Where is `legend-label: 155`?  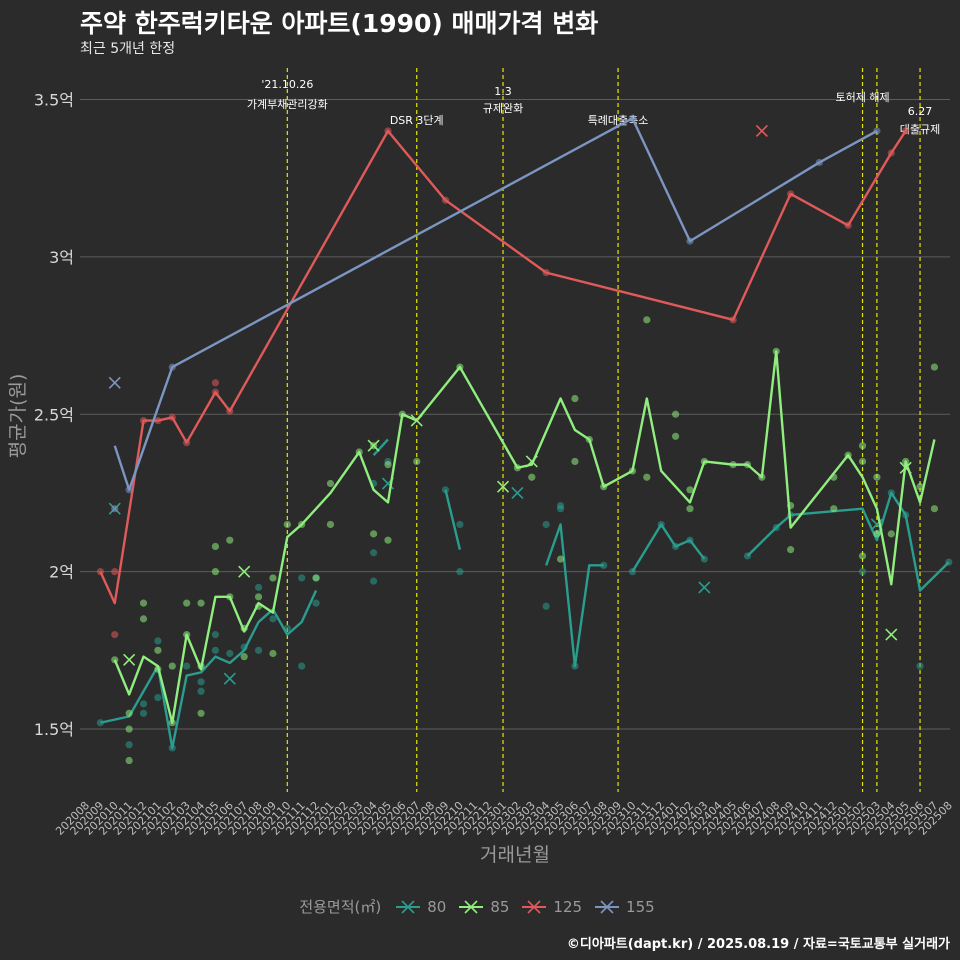 legend-label: 155 is located at coordinates (640, 906).